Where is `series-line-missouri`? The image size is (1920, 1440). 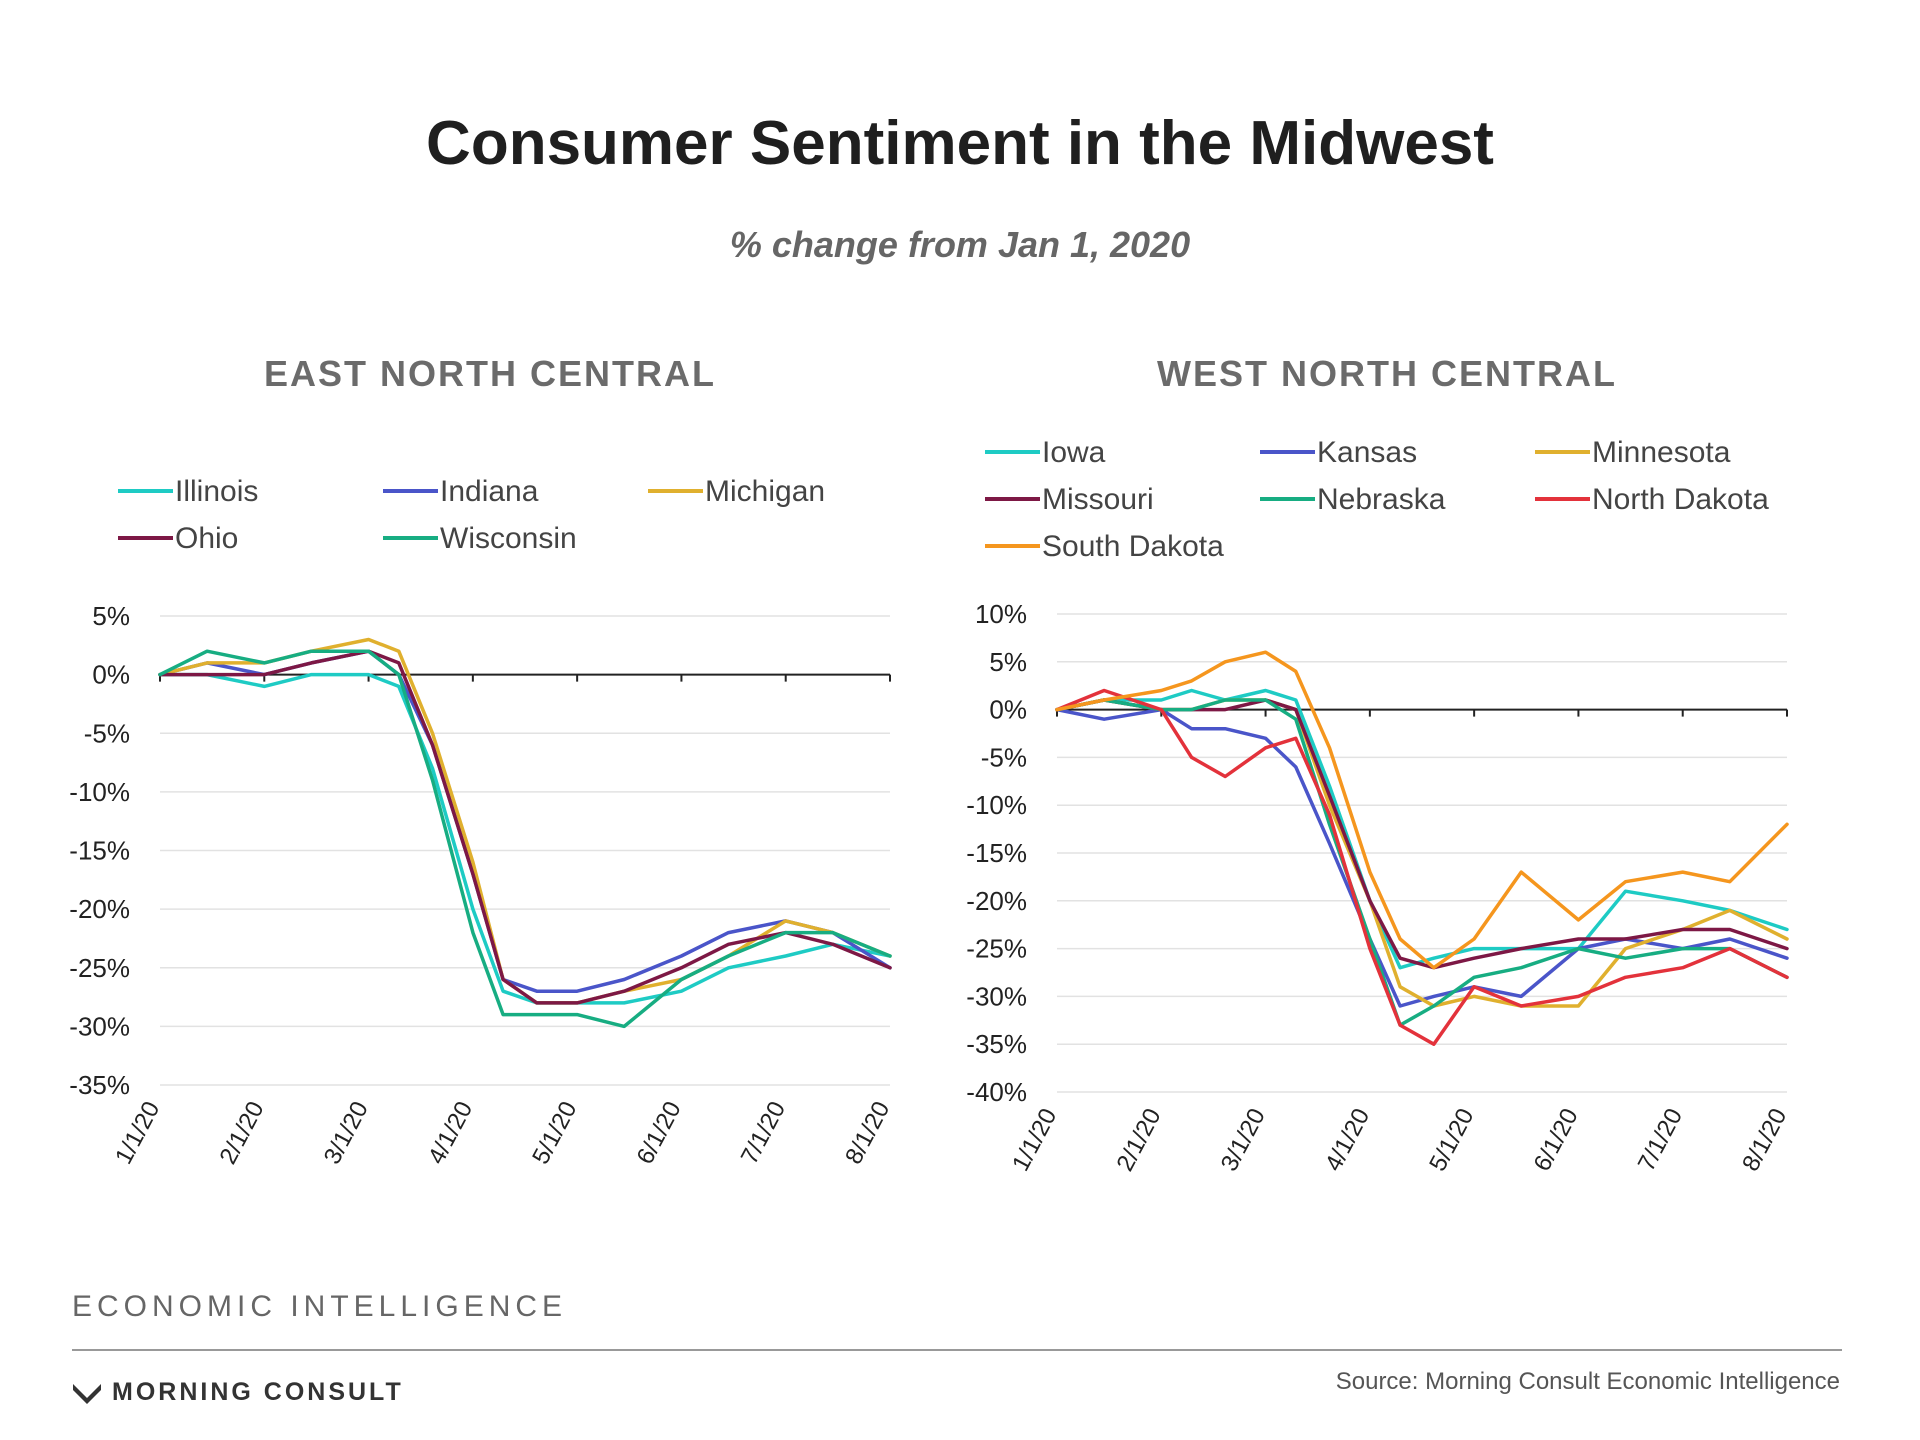 series-line-missouri is located at coordinates (1422, 834).